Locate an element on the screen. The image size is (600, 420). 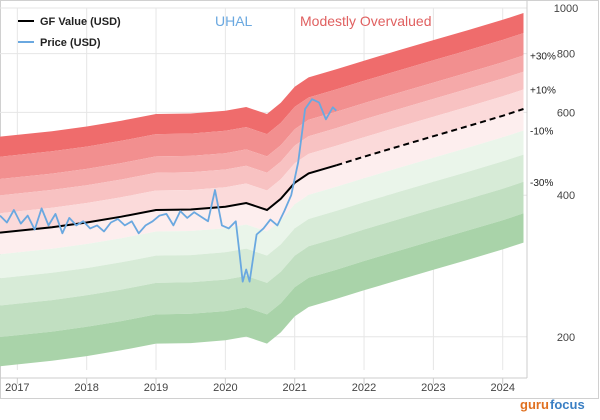
x-tick-label: 2018 is located at coordinates (86, 388).